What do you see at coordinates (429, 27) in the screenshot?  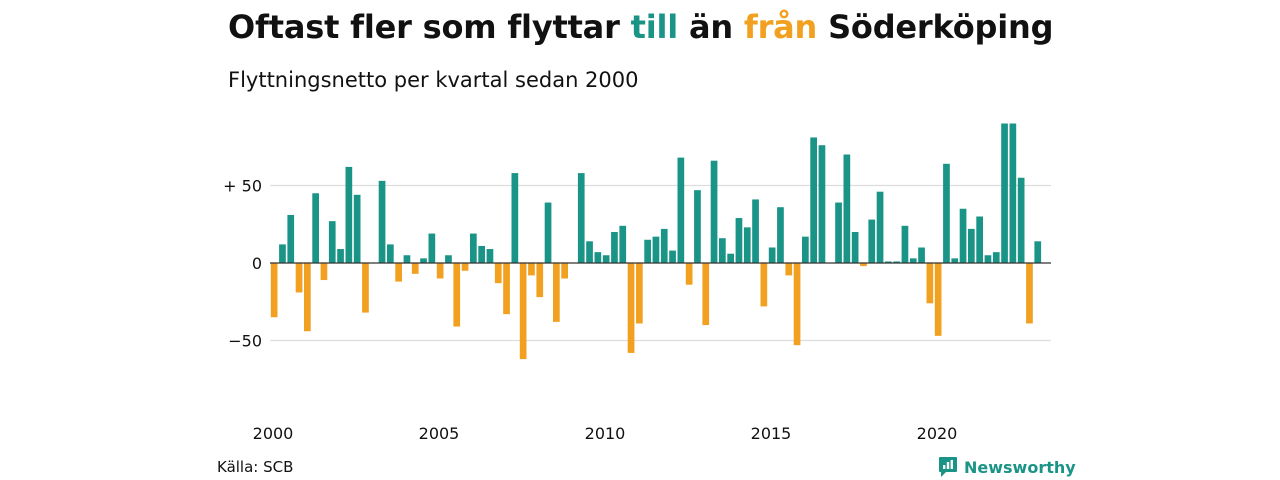 I see `title-text-1: Oftast fler som flyttar` at bounding box center [429, 27].